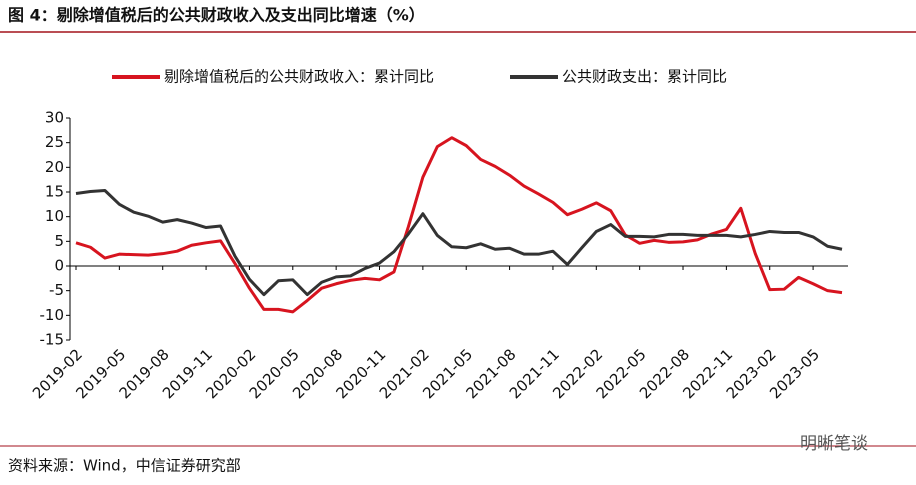 This screenshot has height=485, width=916. Describe the element at coordinates (54, 142) in the screenshot. I see `y-tick-label: 25` at that location.